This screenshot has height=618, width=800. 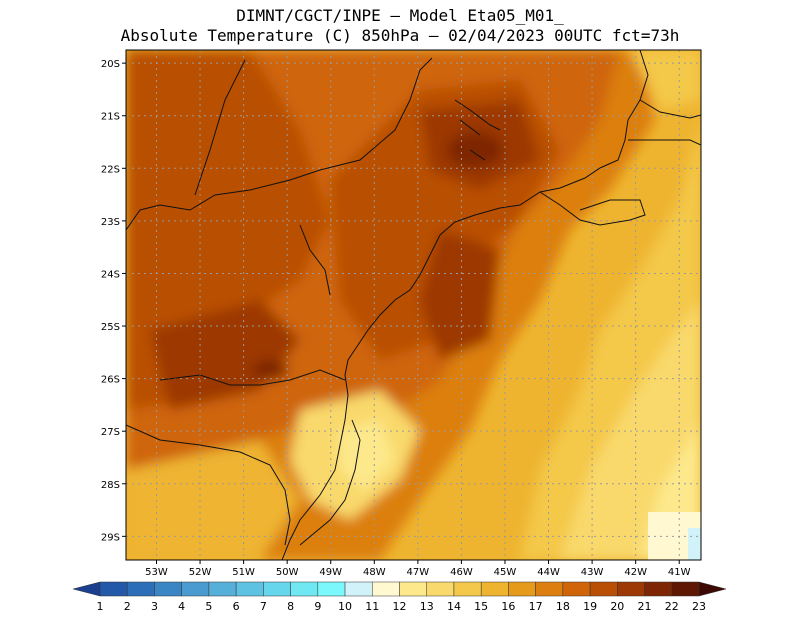 I want to click on colorbar-label: 10, so click(x=345, y=606).